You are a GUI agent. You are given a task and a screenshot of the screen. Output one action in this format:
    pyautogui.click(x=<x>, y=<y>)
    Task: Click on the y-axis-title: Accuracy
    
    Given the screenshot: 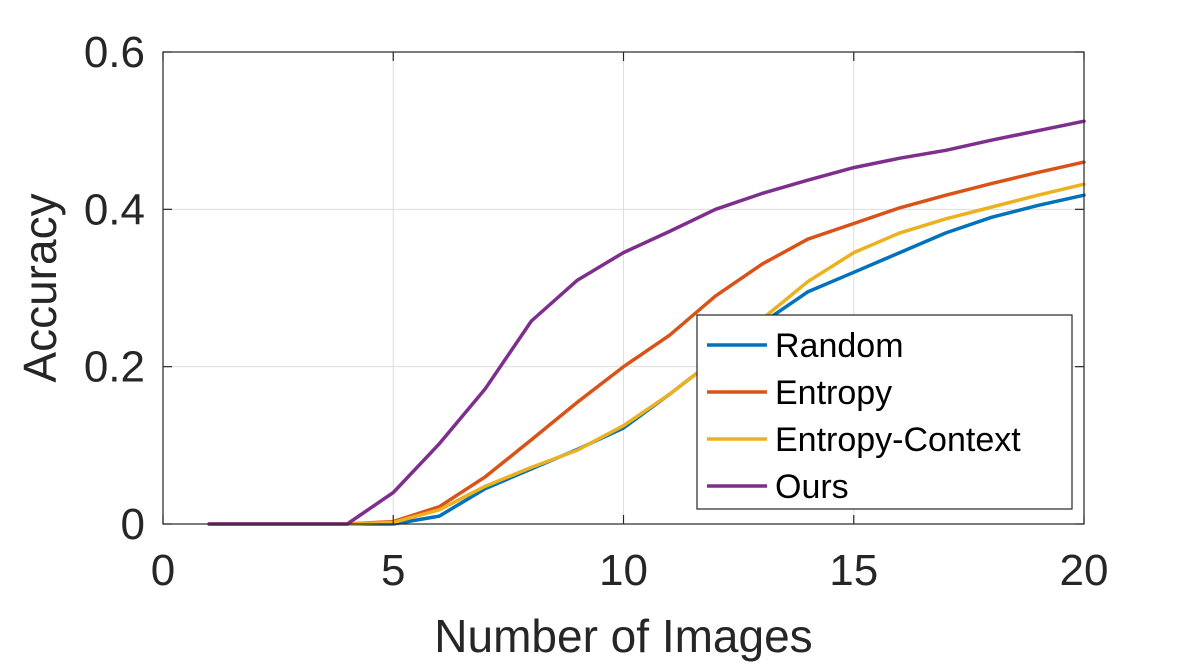 What is the action you would take?
    pyautogui.click(x=40, y=287)
    